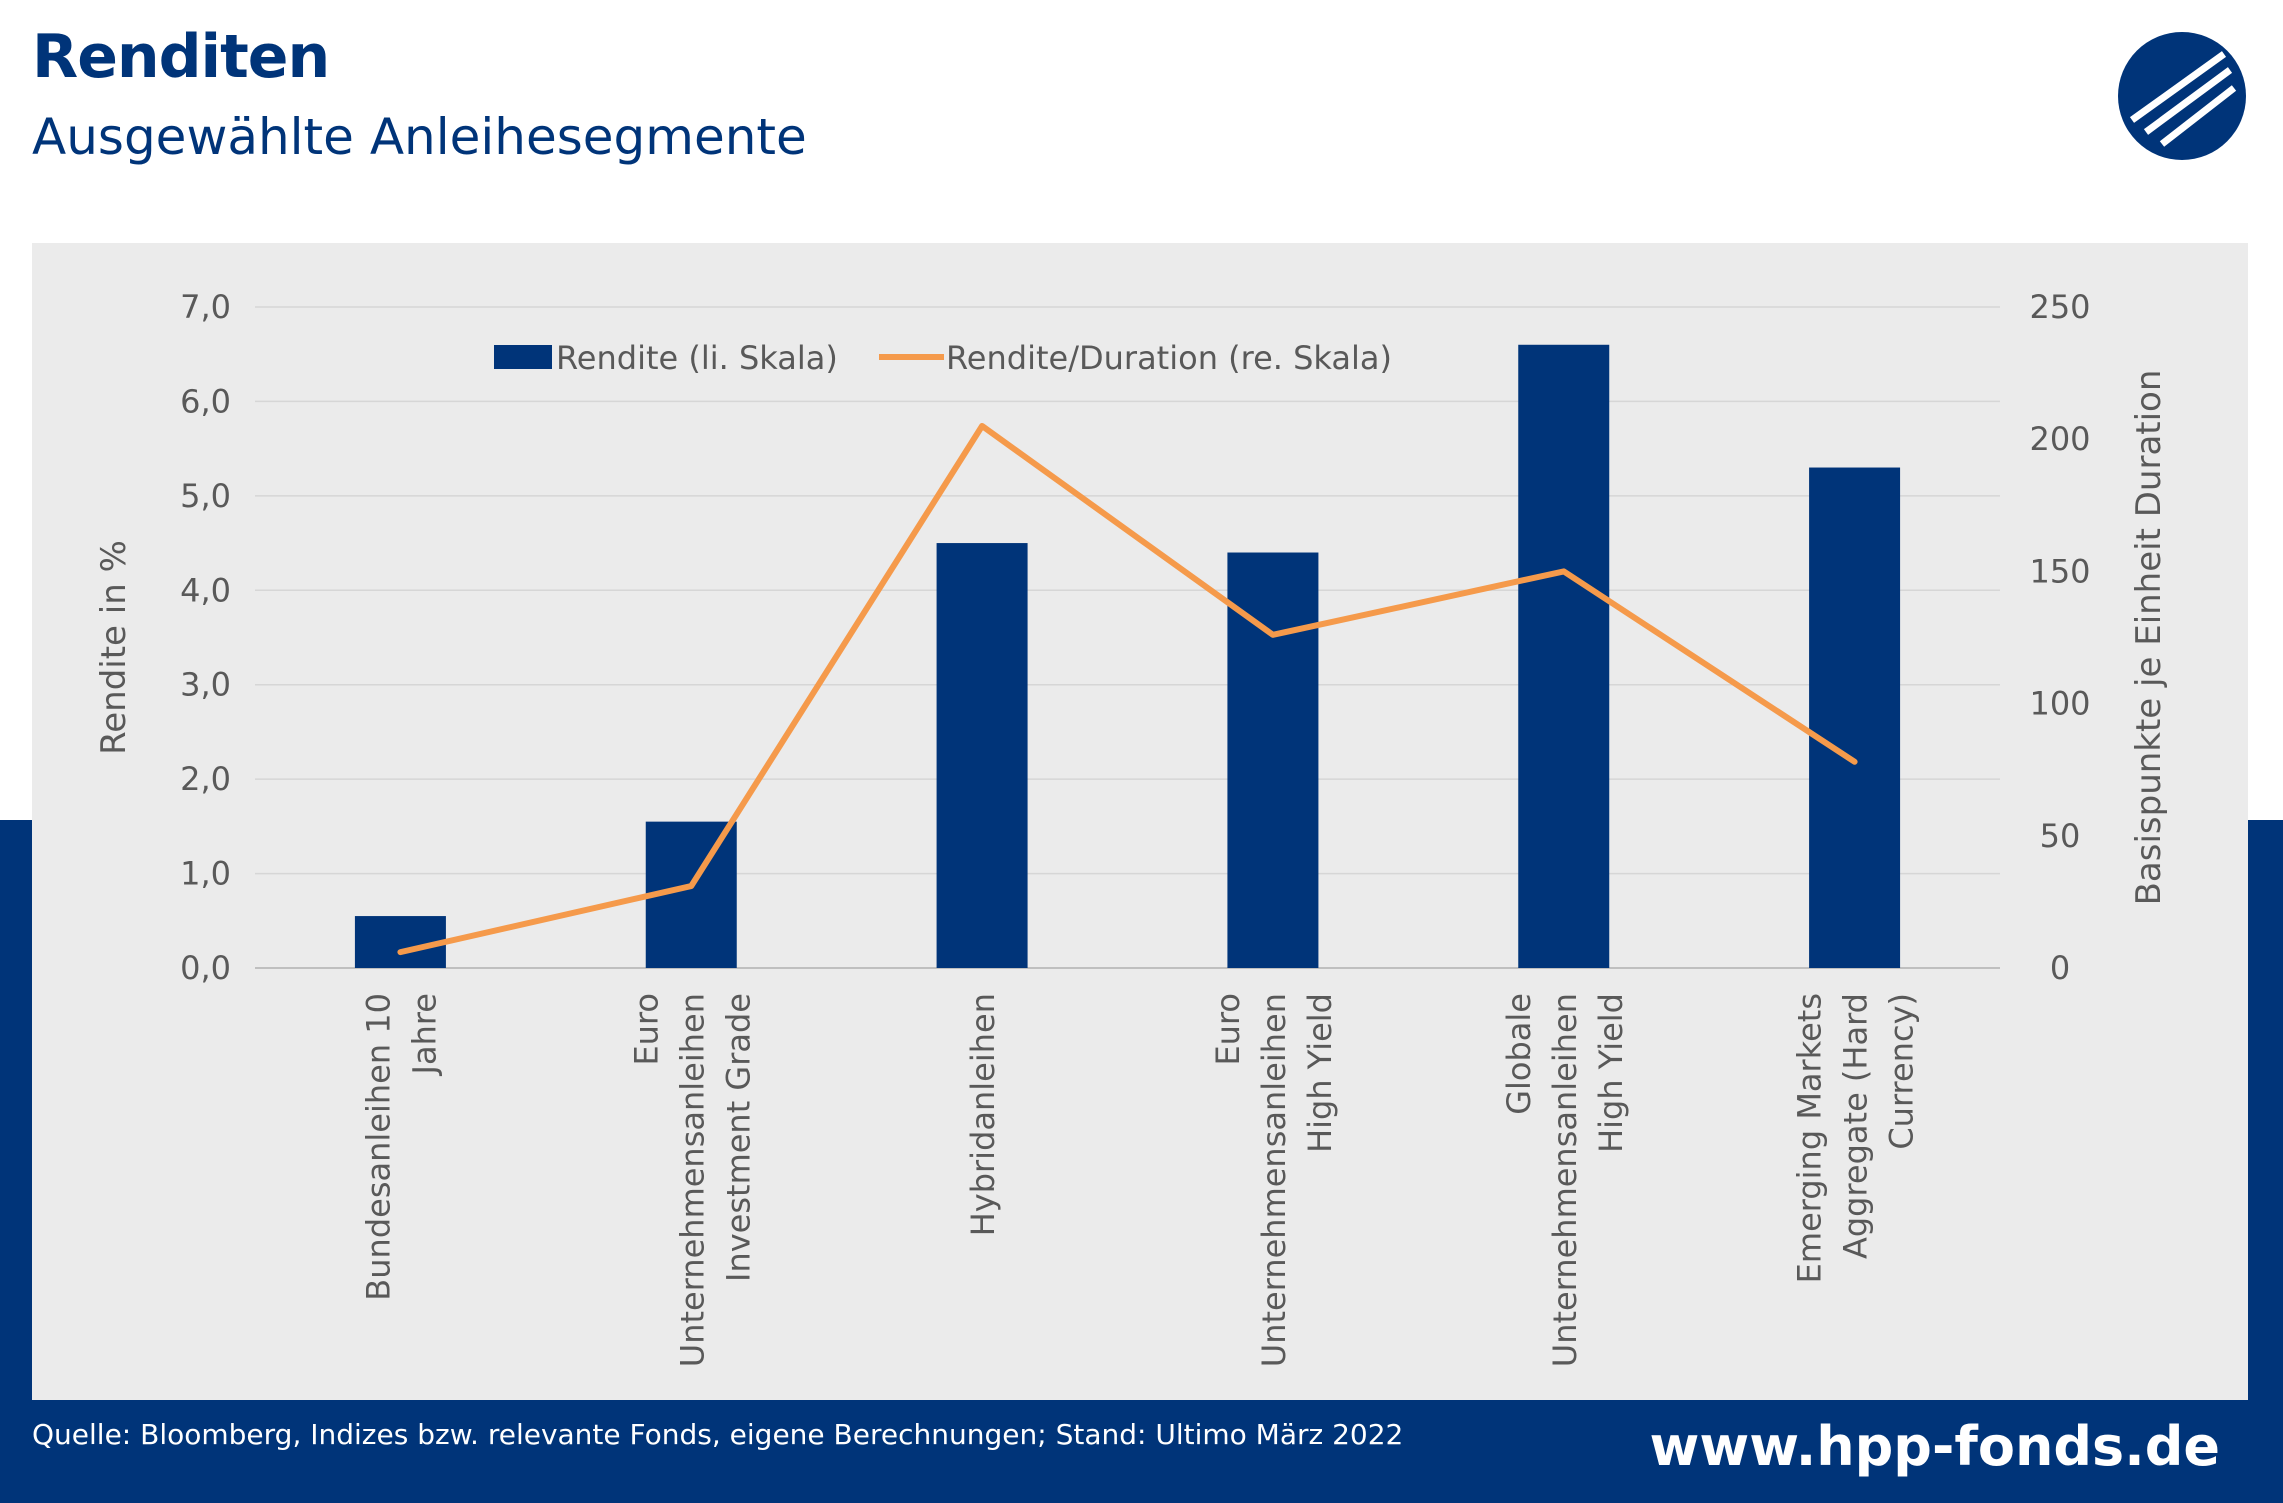 Image resolution: width=2283 pixels, height=1503 pixels. I want to click on x-tick-label: Emerging Markets Aggregate (Hard Currency), so click(1856, 1138).